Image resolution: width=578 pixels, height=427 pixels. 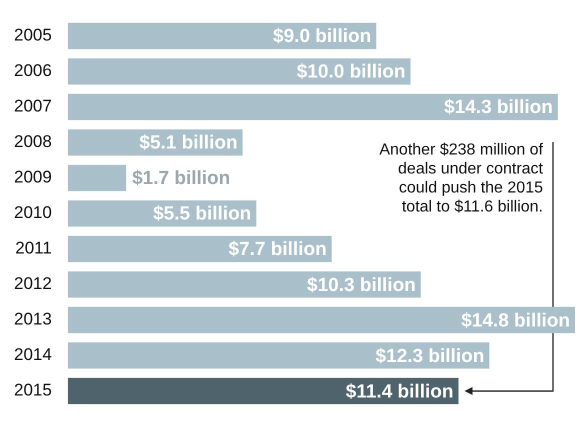 What do you see at coordinates (181, 179) in the screenshot?
I see `data-label: $1.7 billion` at bounding box center [181, 179].